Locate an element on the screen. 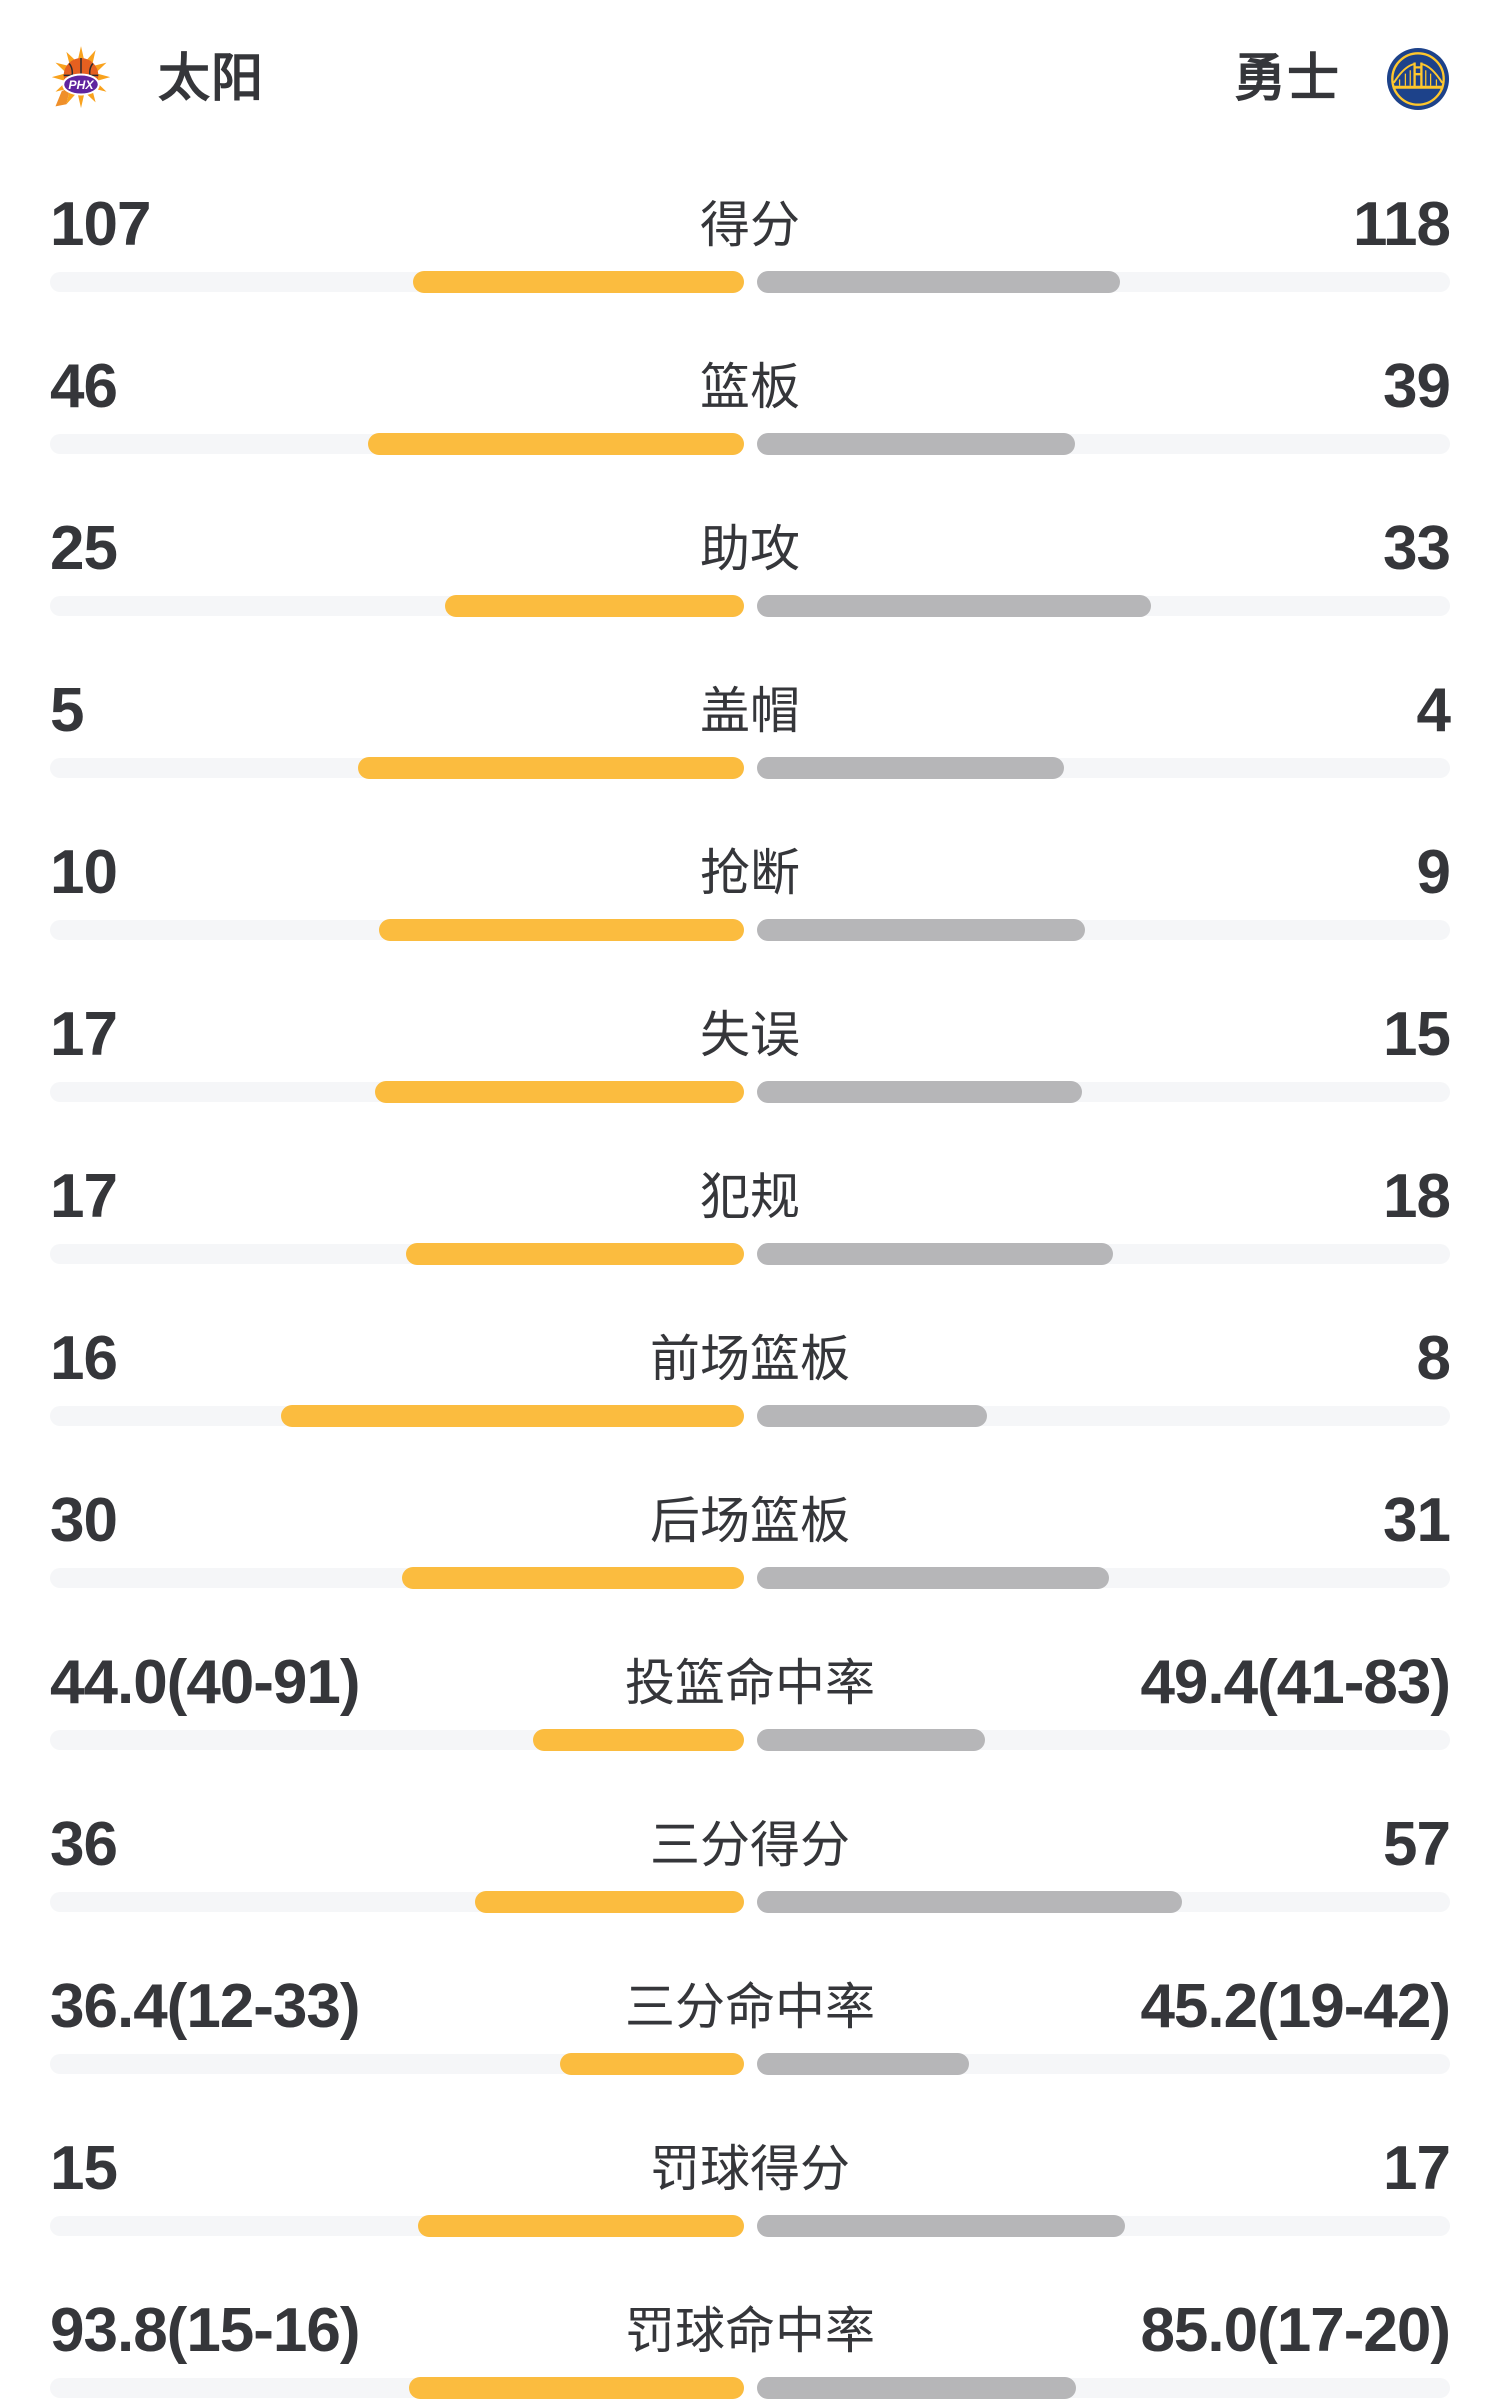 This screenshot has height=2400, width=1500. stat-home-value: 93.8(15-16) is located at coordinates (205, 2330).